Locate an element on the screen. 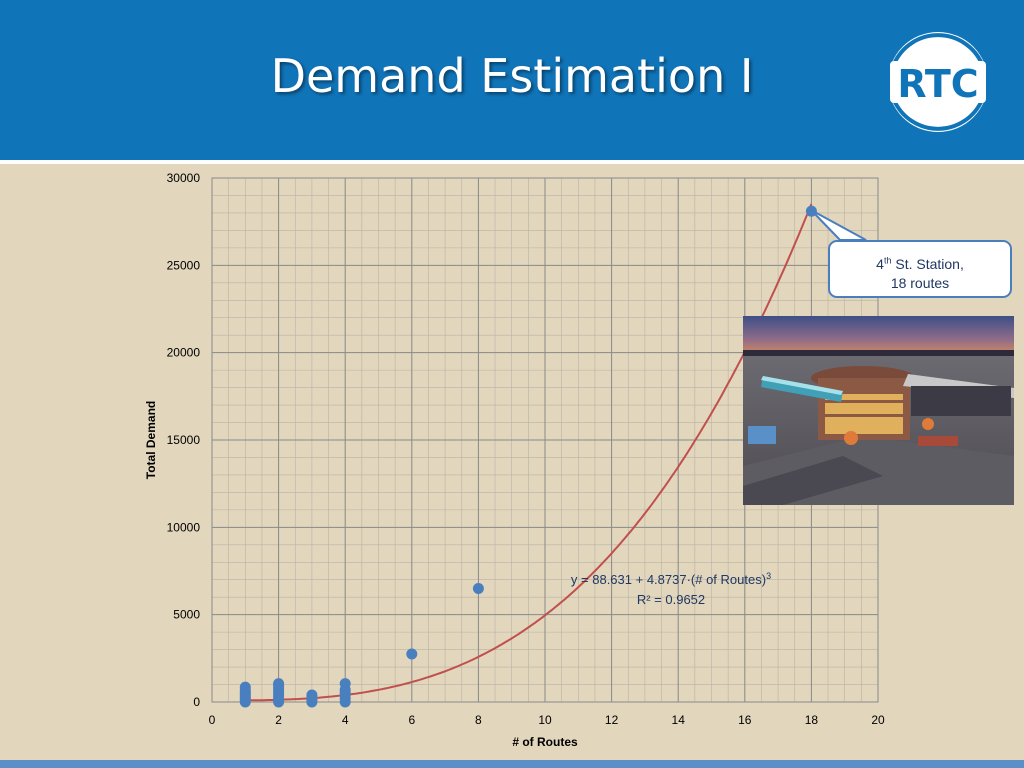 The width and height of the screenshot is (1024, 768). y-tick-label: 15000 is located at coordinates (184, 440).